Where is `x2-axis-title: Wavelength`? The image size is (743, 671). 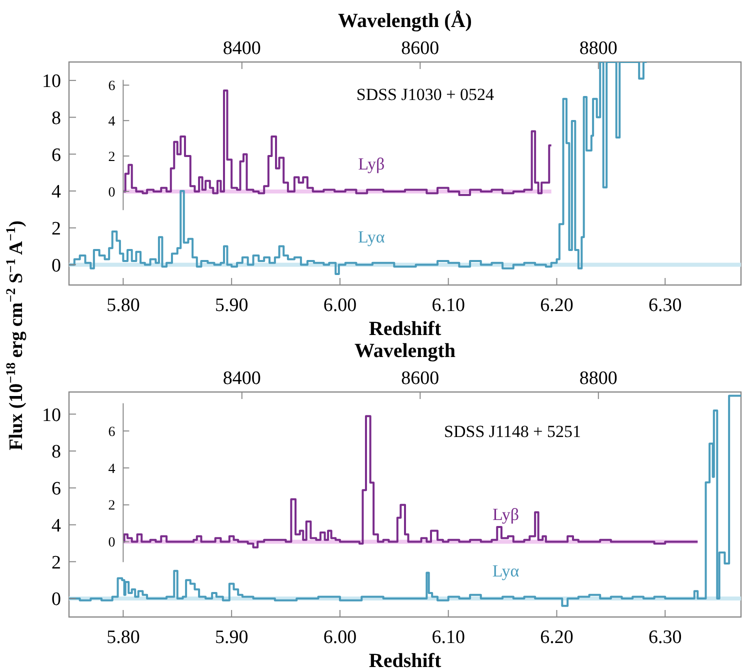 x2-axis-title: Wavelength is located at coordinates (405, 351).